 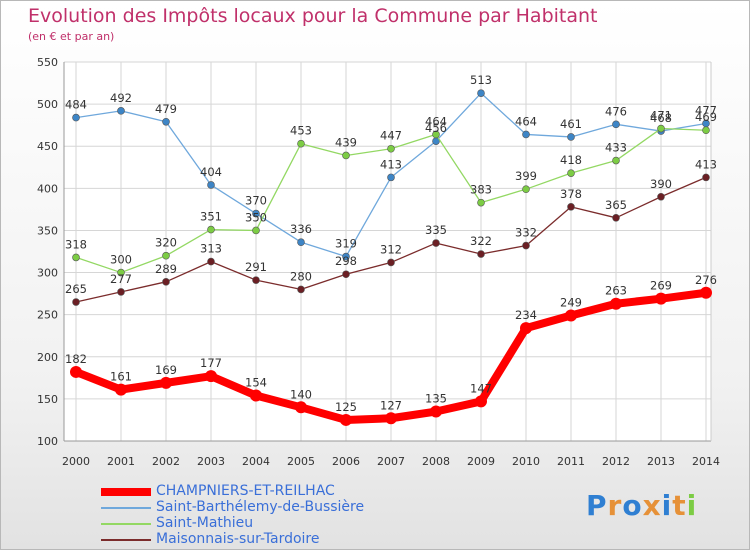 I want to click on y-tick-label: 250, so click(x=47, y=315).